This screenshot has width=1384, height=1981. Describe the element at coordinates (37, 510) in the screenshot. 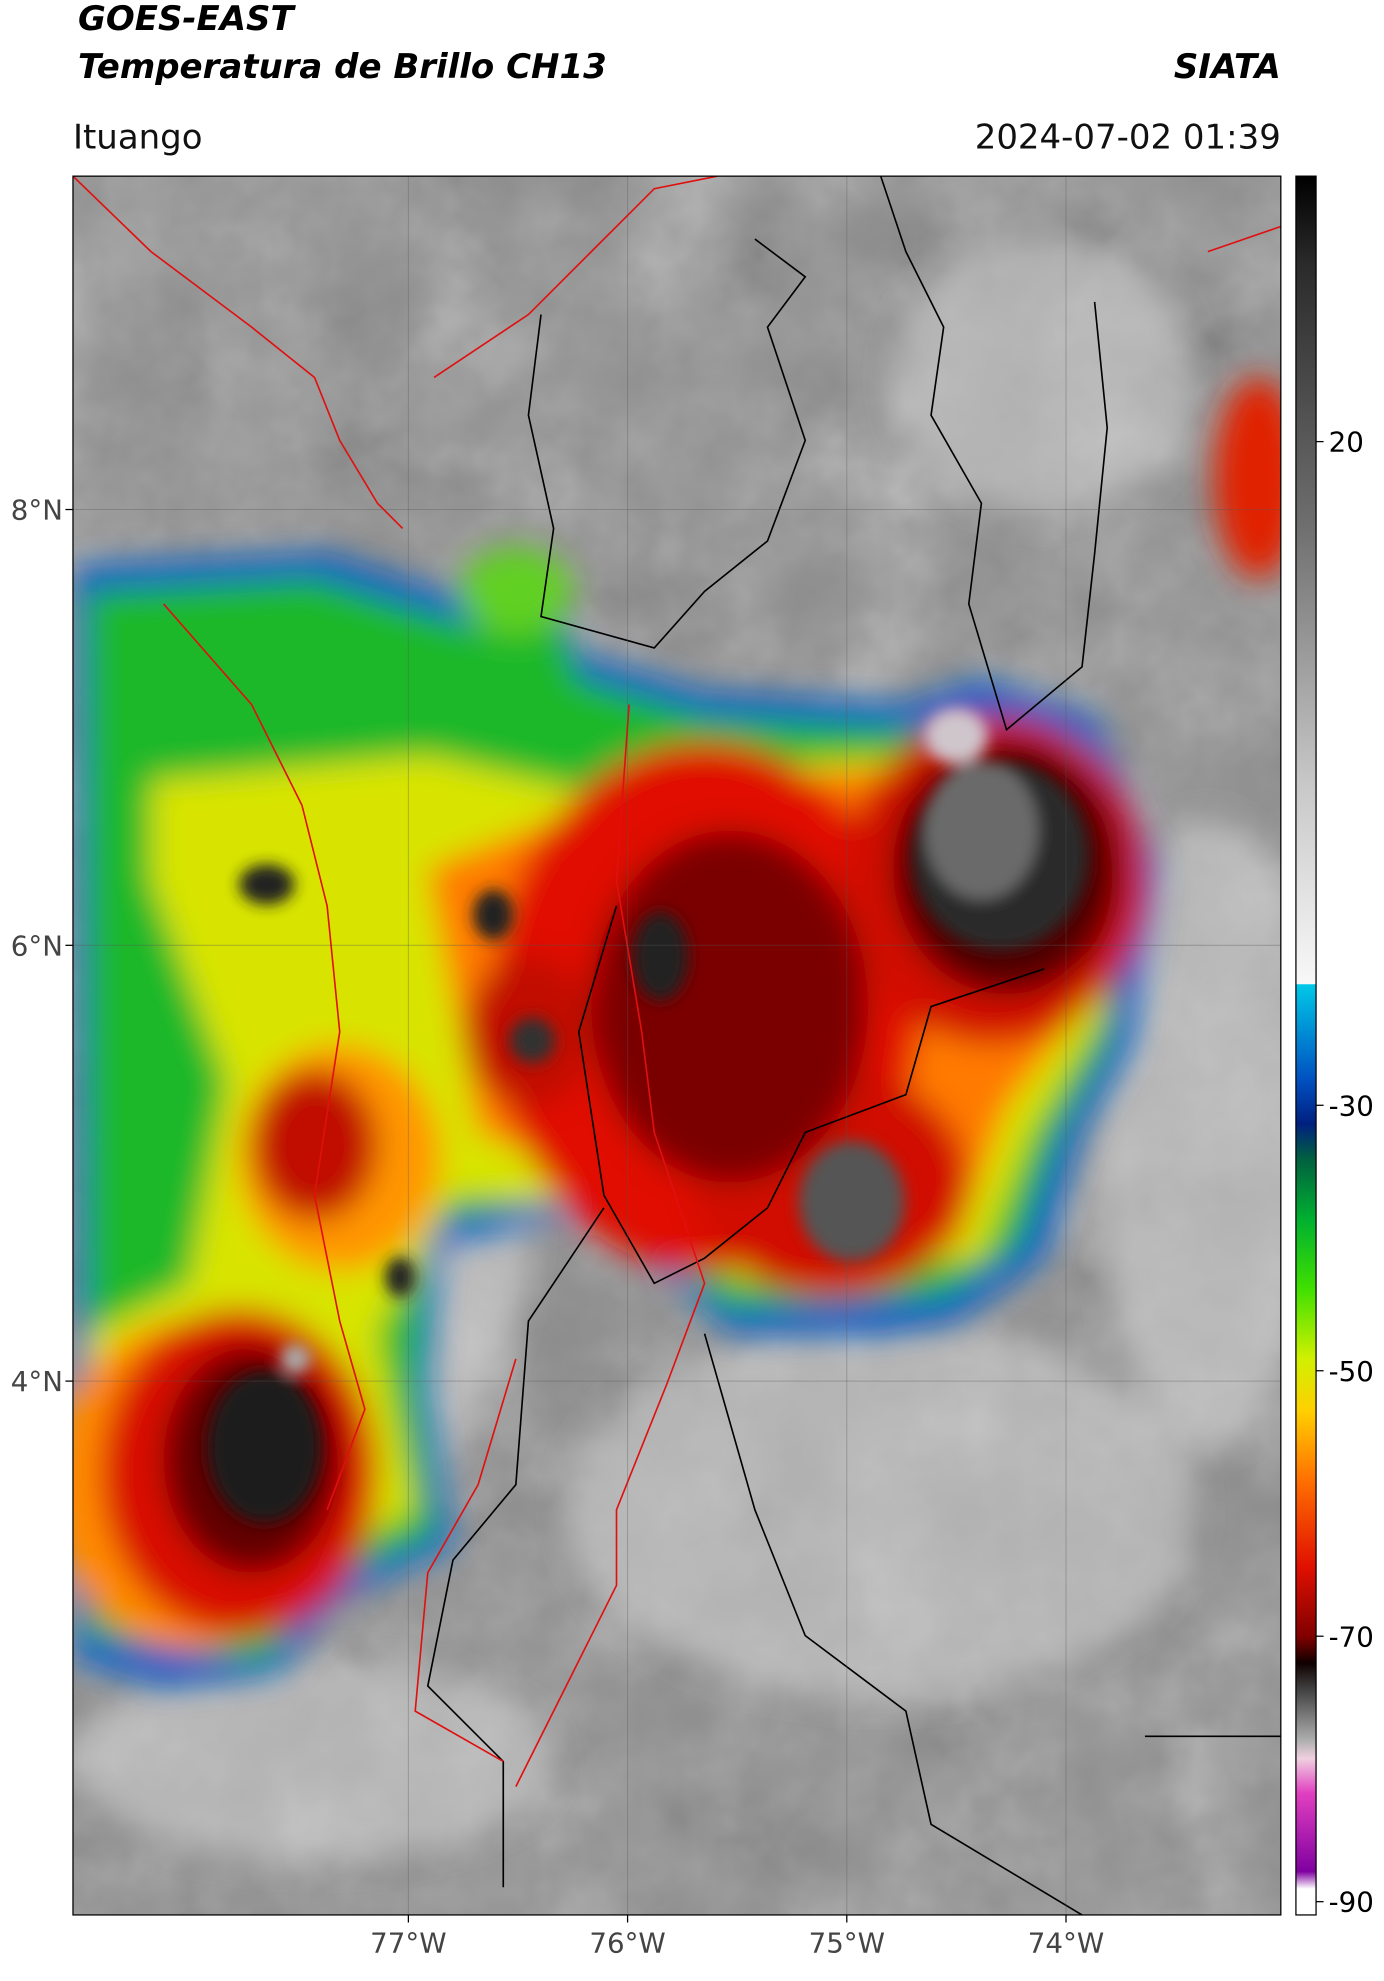

I see `y-tick-label: 8°N` at that location.